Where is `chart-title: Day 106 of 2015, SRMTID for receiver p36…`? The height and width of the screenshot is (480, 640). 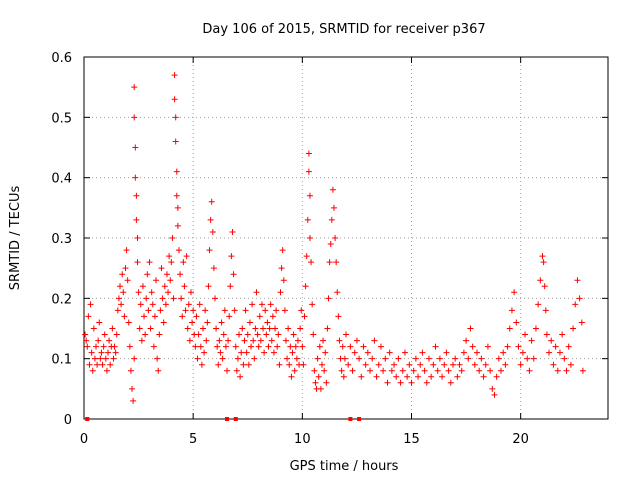
chart-title: Day 106 of 2015, SRMTID for receiver p36… is located at coordinates (343, 29).